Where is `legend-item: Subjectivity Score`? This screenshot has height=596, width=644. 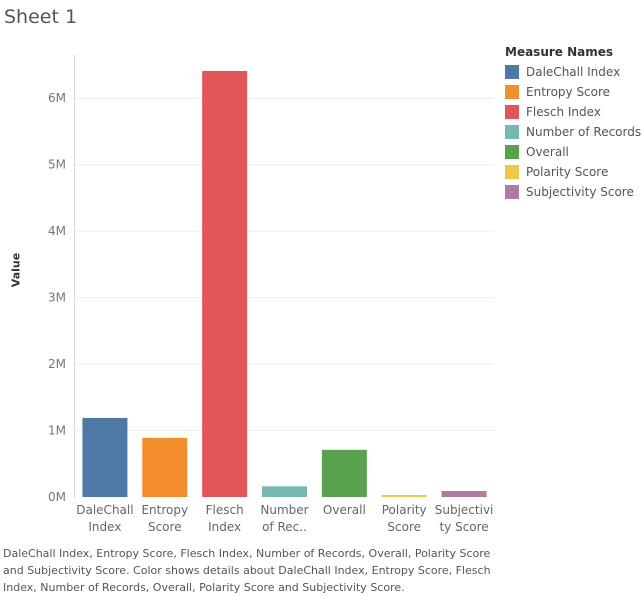 legend-item: Subjectivity Score is located at coordinates (573, 192).